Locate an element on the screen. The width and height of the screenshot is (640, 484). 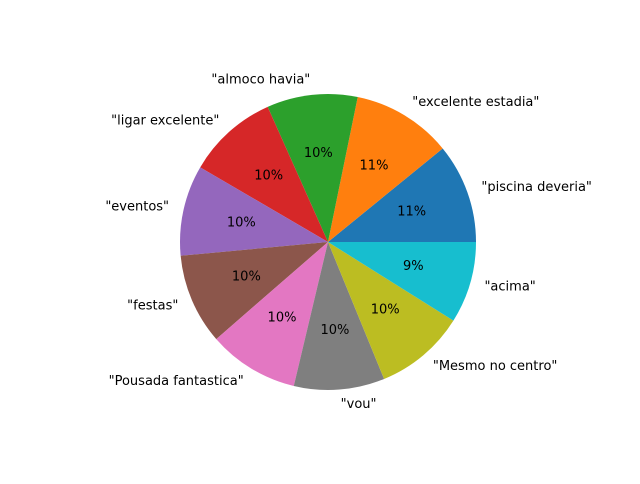
pie-percent-label-5: 10% is located at coordinates (246, 276).